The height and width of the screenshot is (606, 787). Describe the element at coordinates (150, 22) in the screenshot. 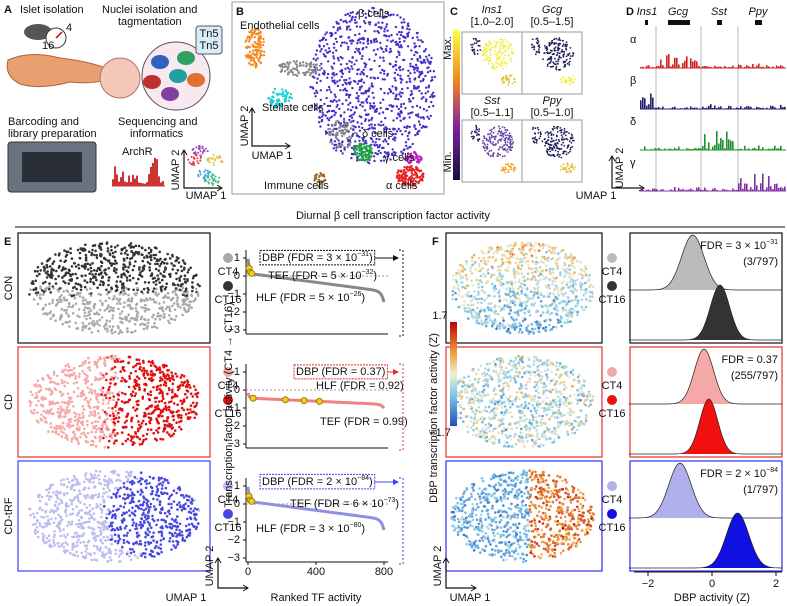

I see `label: tagmentation` at that location.